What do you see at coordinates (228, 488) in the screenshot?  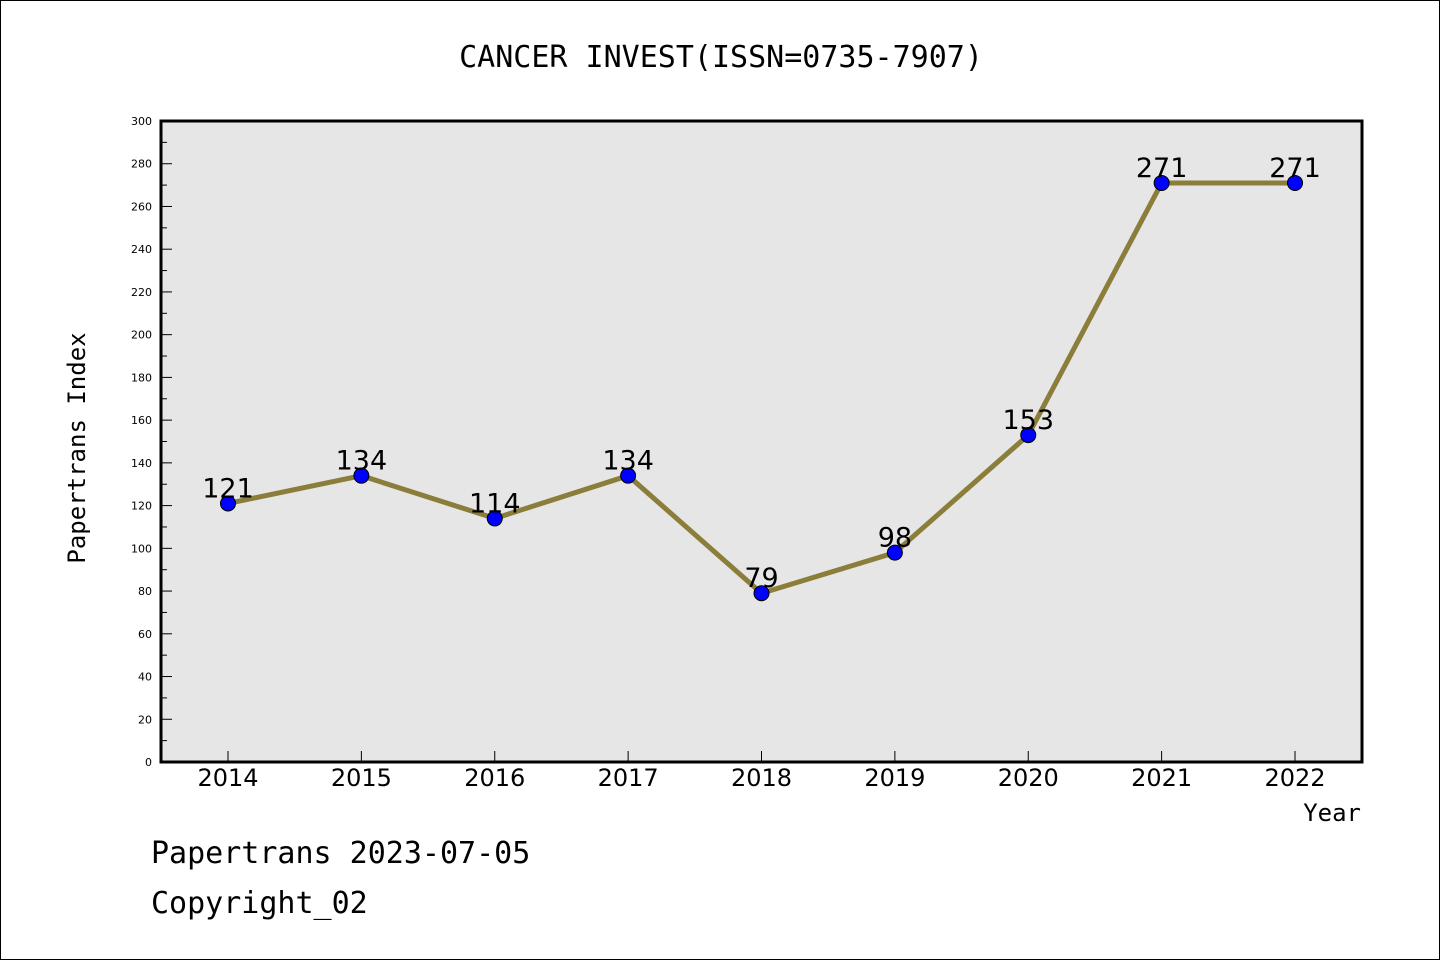 I see `data-label: 121` at bounding box center [228, 488].